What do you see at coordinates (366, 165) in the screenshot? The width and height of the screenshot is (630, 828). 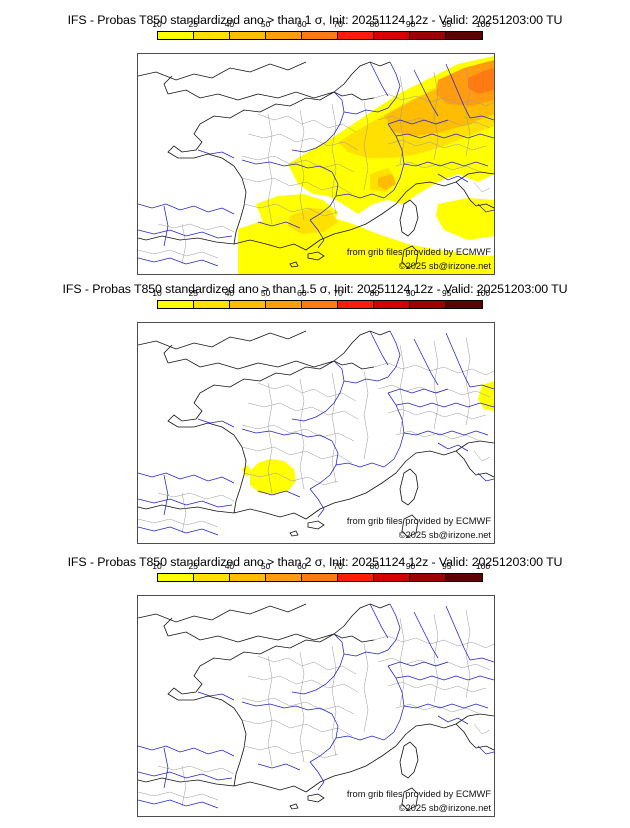 I see `probability-shading` at bounding box center [366, 165].